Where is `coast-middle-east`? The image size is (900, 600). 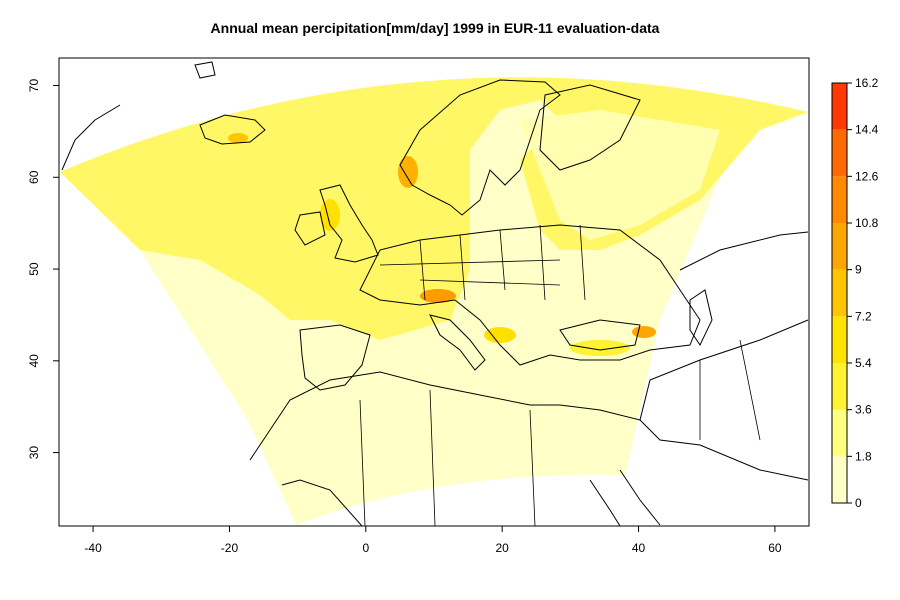
coast-middle-east is located at coordinates (724, 370).